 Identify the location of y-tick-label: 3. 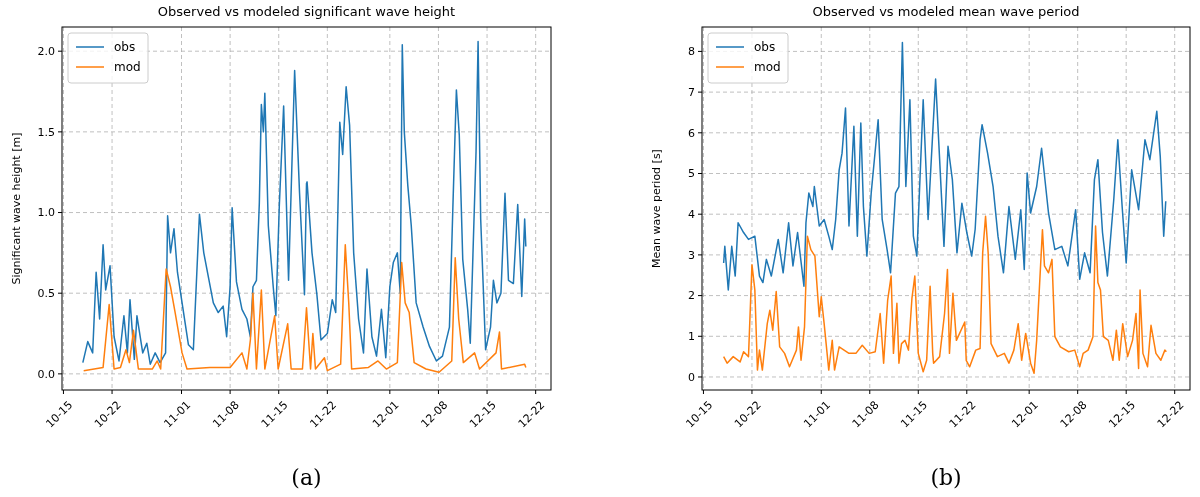
(691, 255).